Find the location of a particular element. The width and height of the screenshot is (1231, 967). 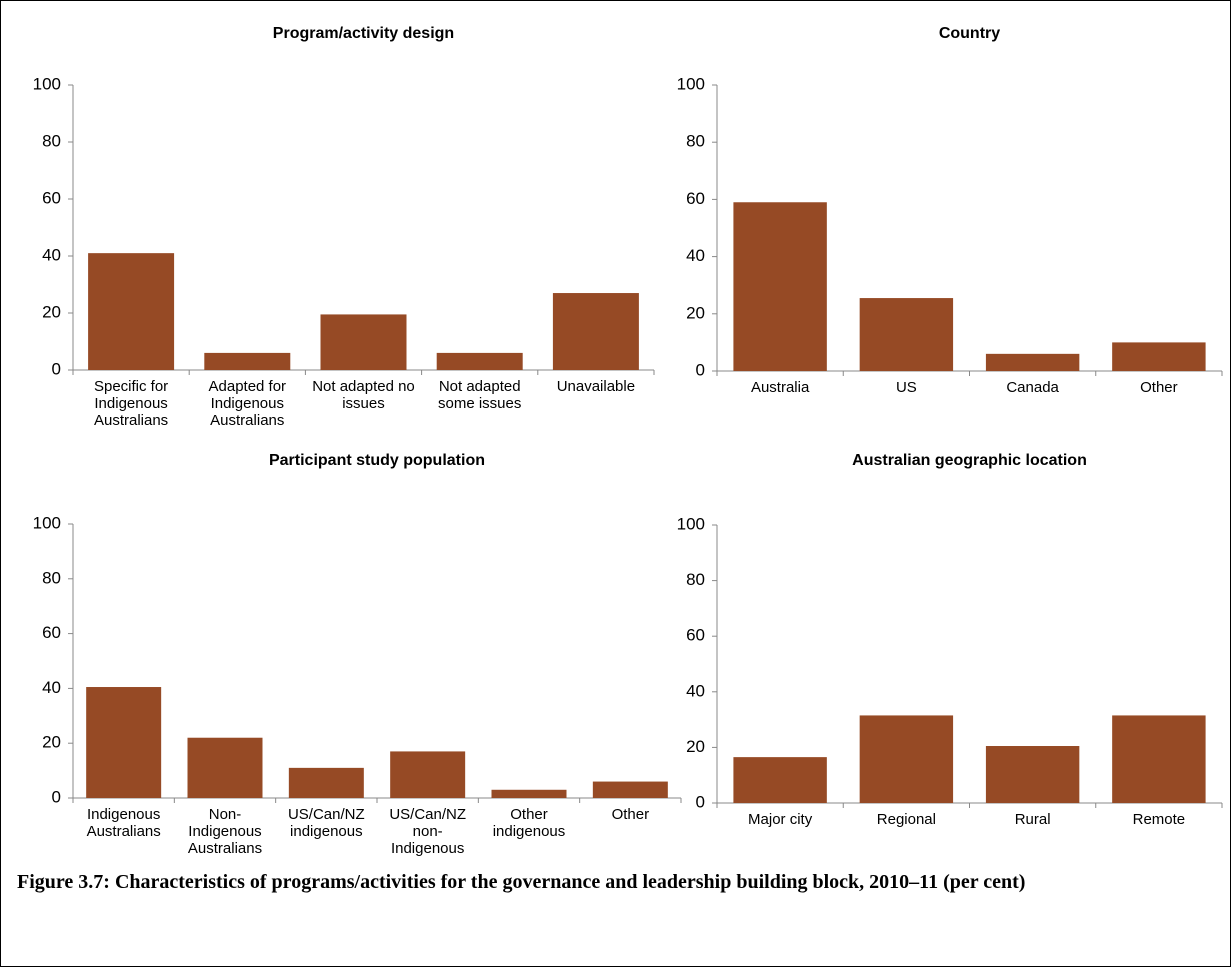

x-tick-label: Other indigenous is located at coordinates (529, 823).